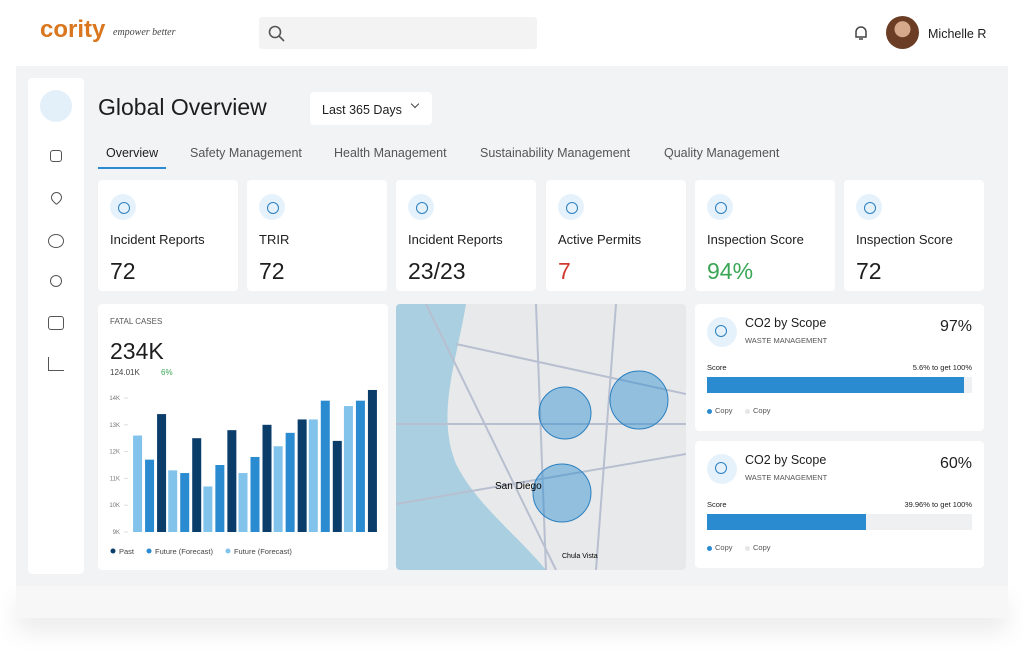  I want to click on map-label: Chula Vista, so click(580, 556).